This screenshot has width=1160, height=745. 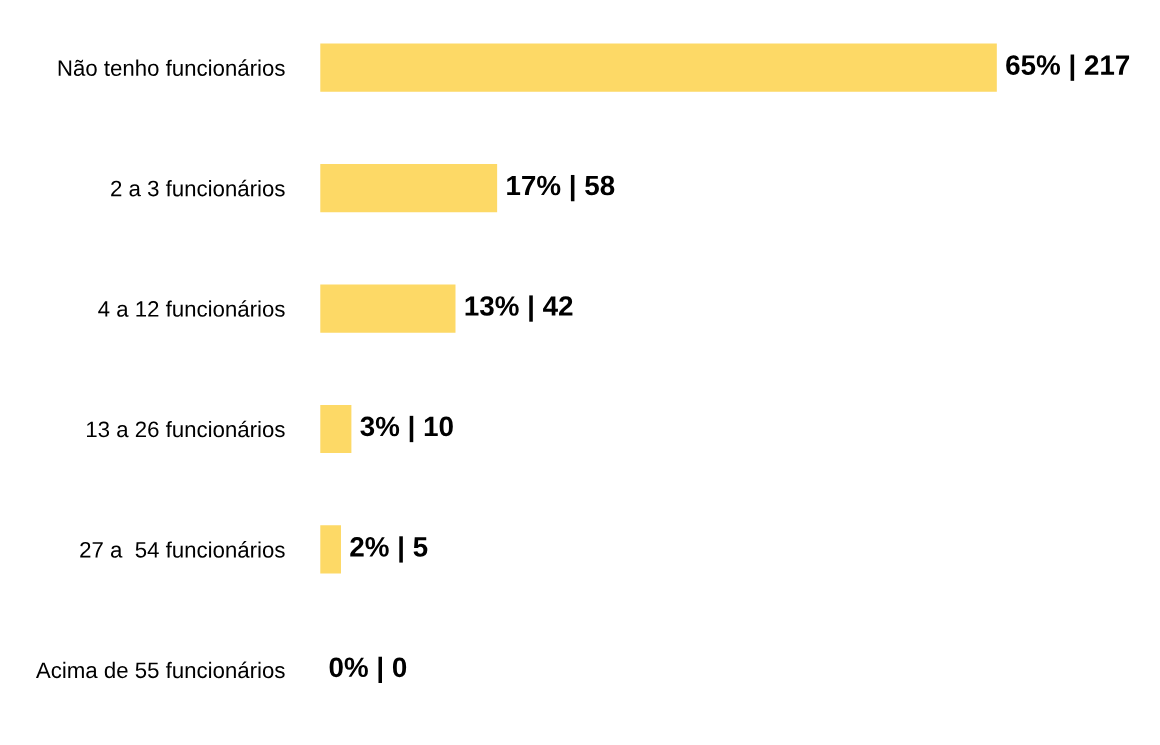 What do you see at coordinates (160, 670) in the screenshot?
I see `y-tick-label: Acima de 55 funcionários` at bounding box center [160, 670].